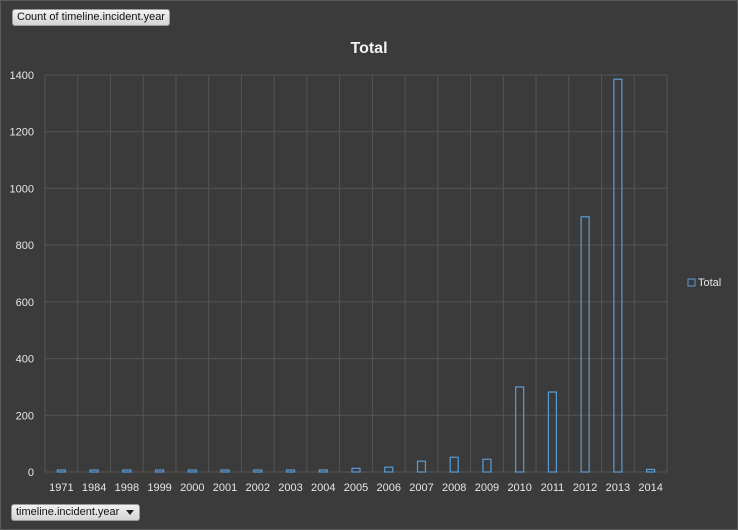  What do you see at coordinates (585, 344) in the screenshot?
I see `bar-2012` at bounding box center [585, 344].